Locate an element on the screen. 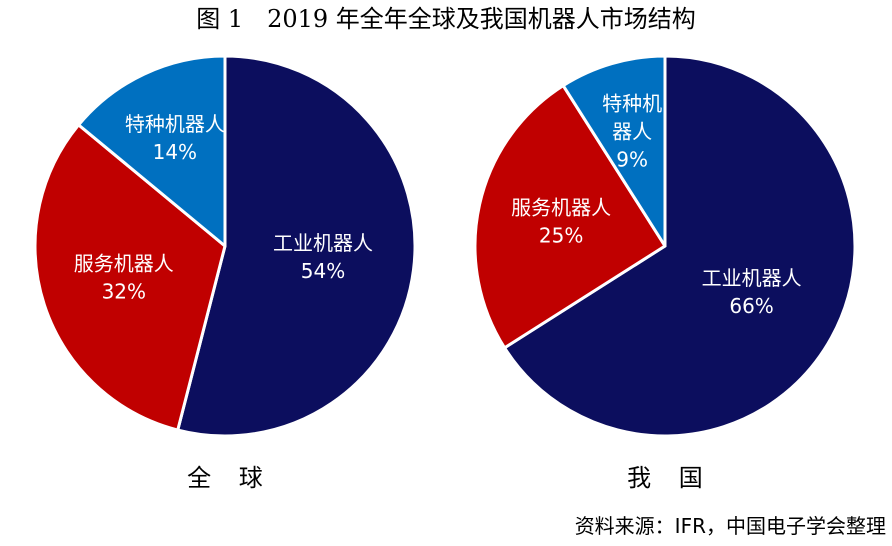  slice-value-label-china-0: 66% is located at coordinates (751, 306).